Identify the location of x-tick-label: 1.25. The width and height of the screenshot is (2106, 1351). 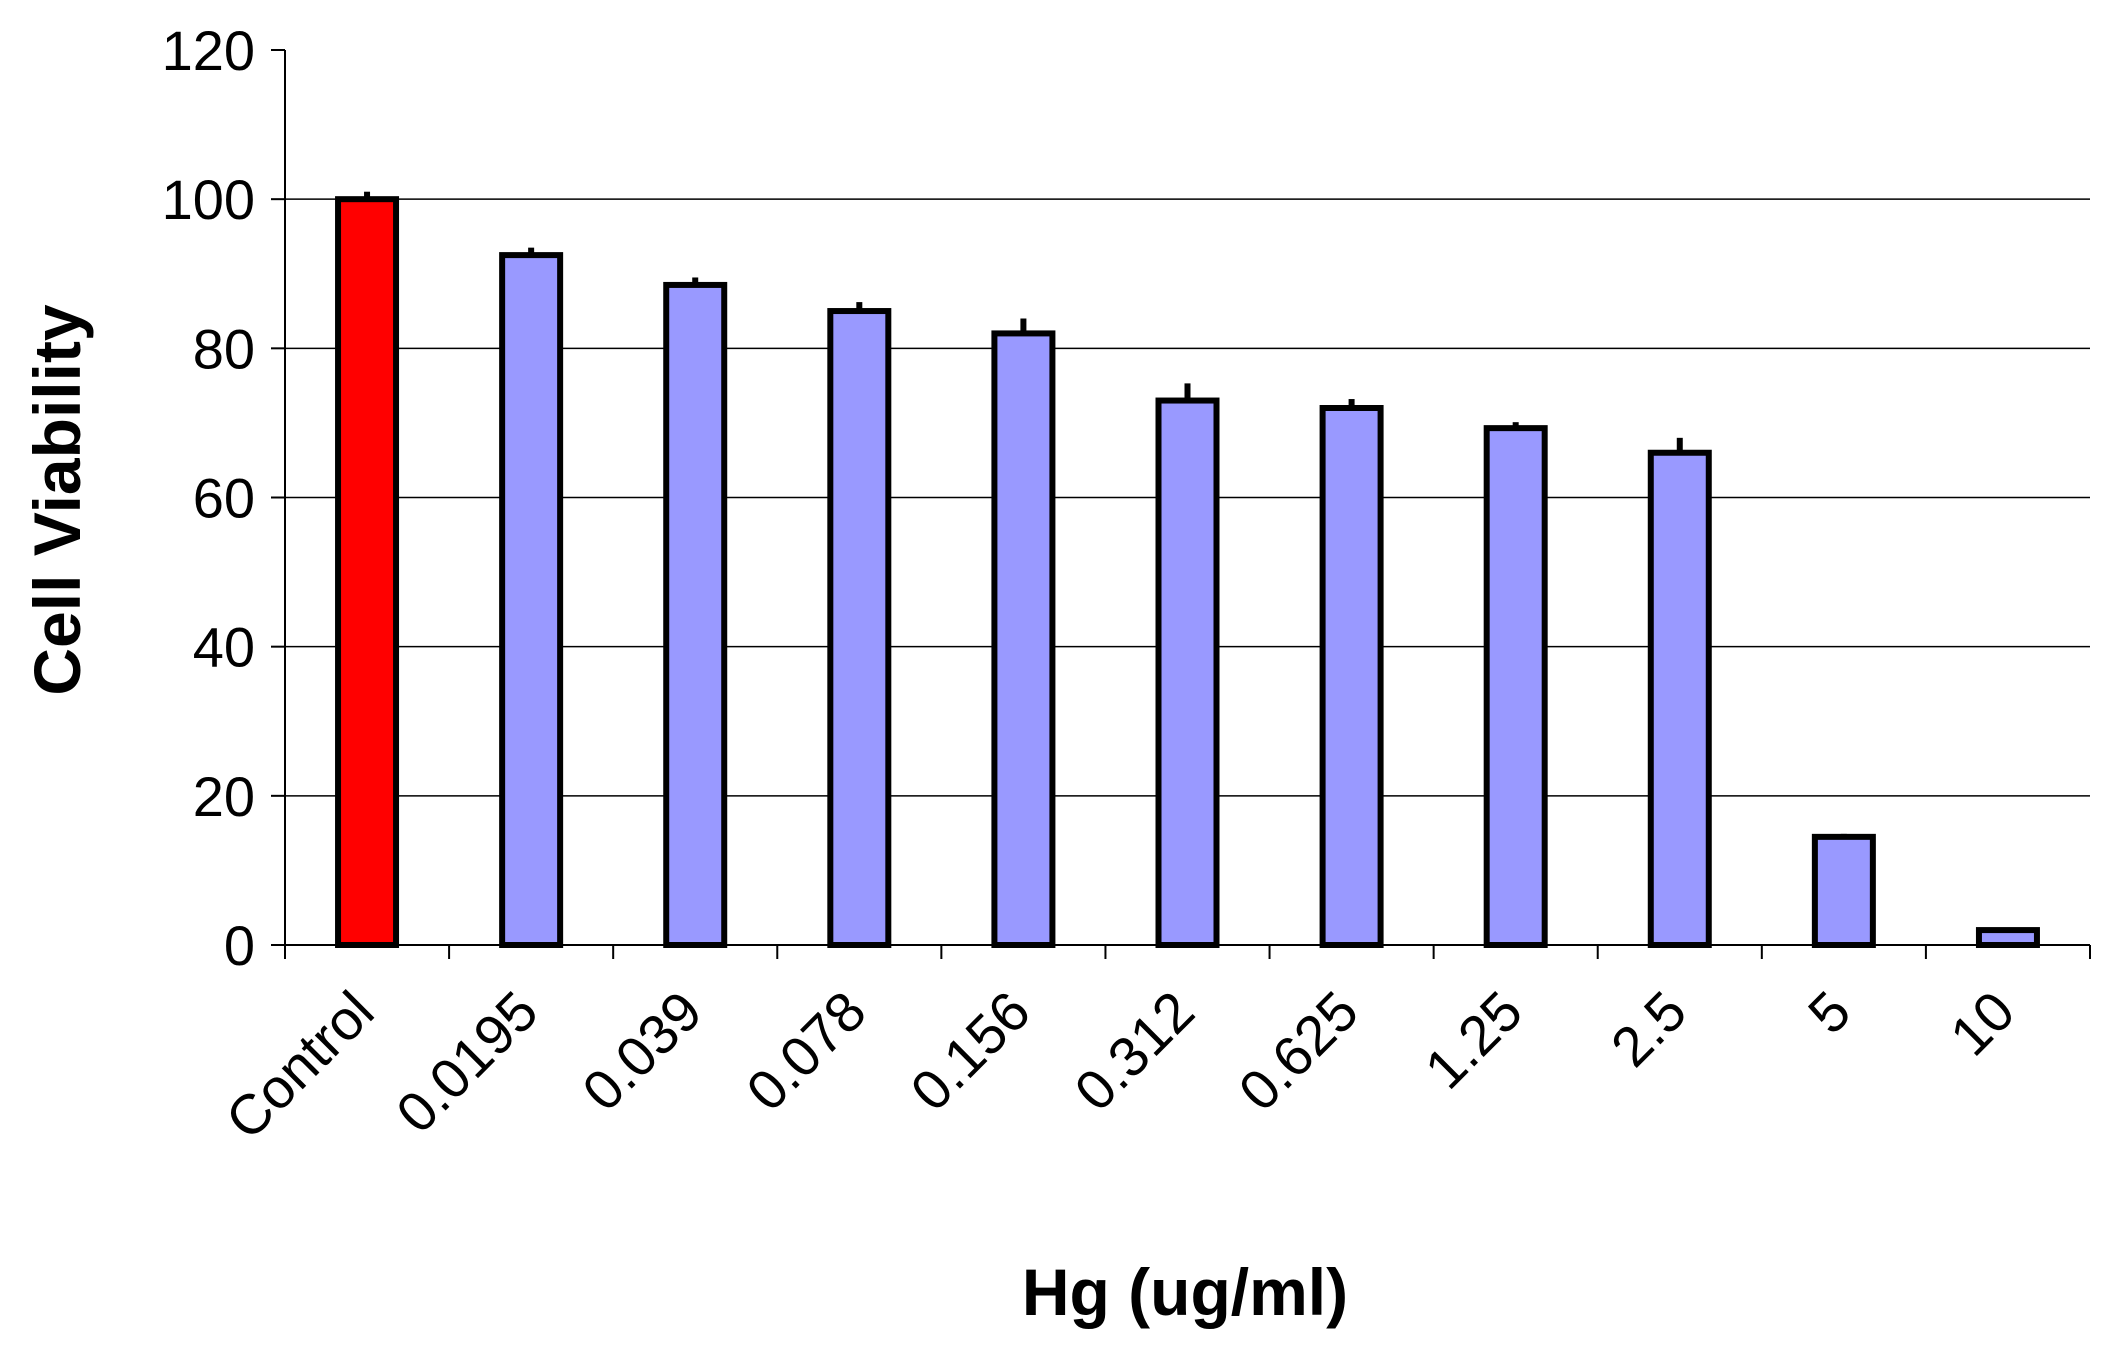
(1474, 1040).